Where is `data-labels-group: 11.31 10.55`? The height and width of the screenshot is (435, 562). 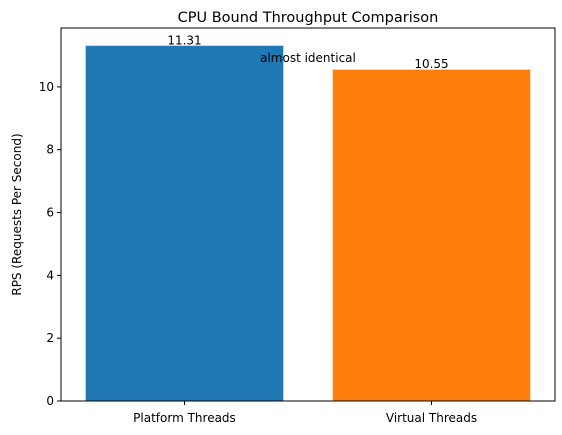 data-labels-group: 11.31 10.55 is located at coordinates (307, 52).